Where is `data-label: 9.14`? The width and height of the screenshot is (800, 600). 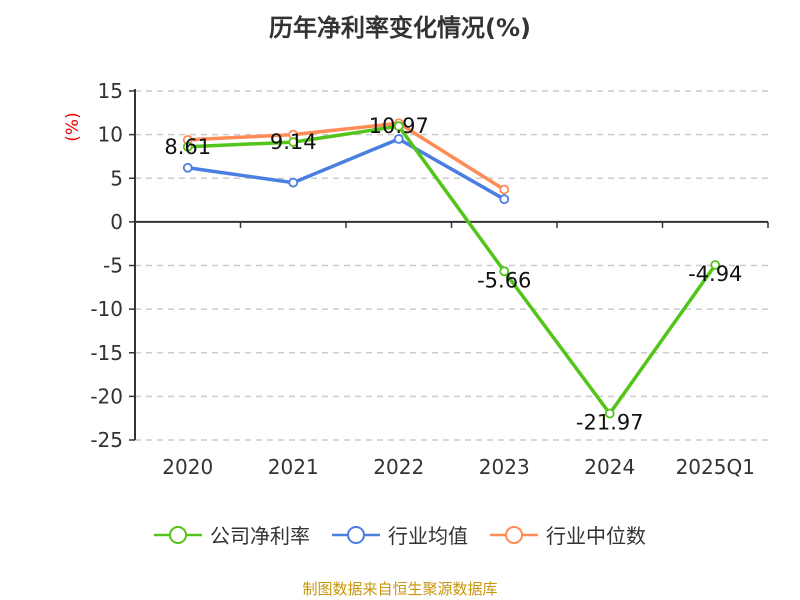 data-label: 9.14 is located at coordinates (293, 142).